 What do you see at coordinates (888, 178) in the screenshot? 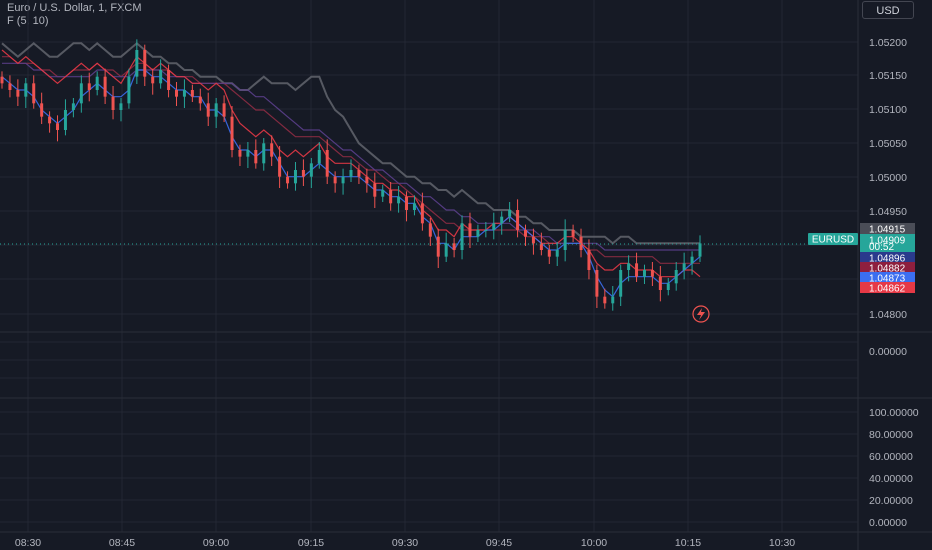
I see `price-tick-label: 1.05000` at bounding box center [888, 178].